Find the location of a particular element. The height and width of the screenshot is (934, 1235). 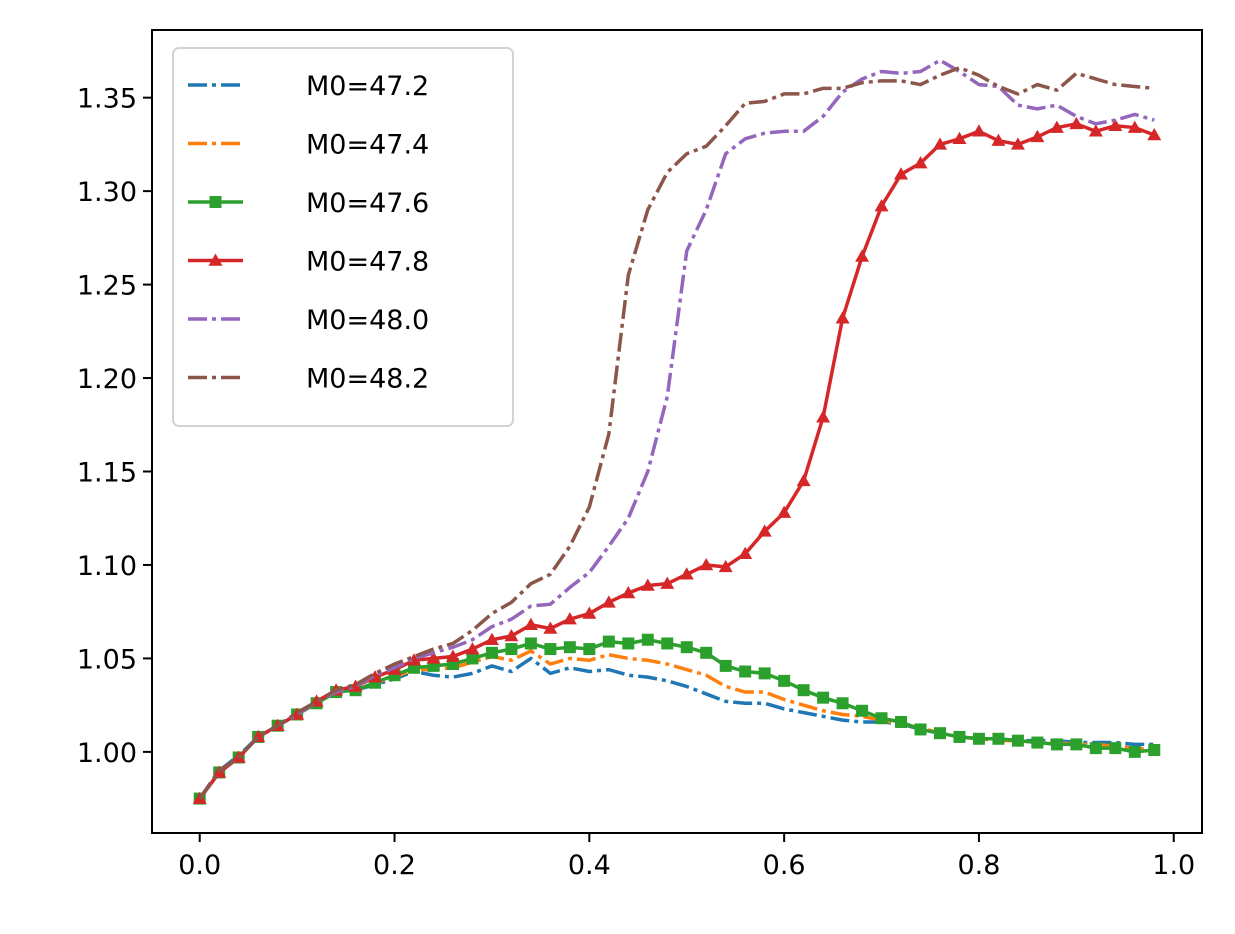

legend-label: M0=47.6 is located at coordinates (367, 203).